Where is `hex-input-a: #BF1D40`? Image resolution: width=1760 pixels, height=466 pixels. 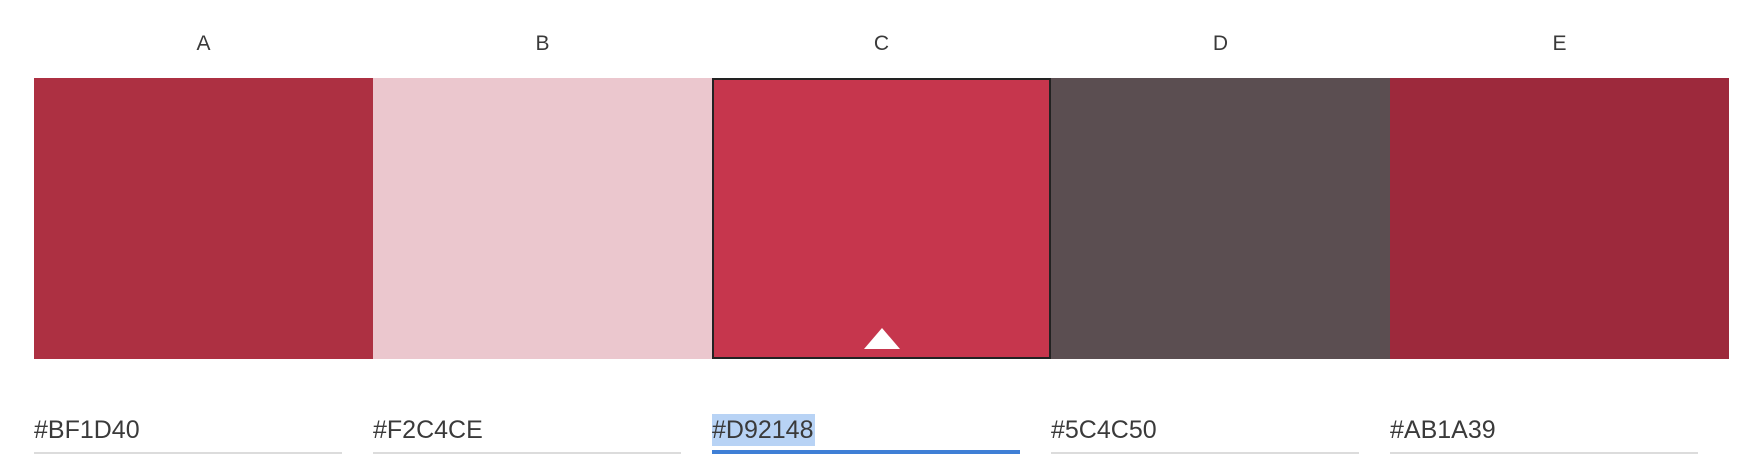
hex-input-a: #BF1D40 is located at coordinates (188, 433).